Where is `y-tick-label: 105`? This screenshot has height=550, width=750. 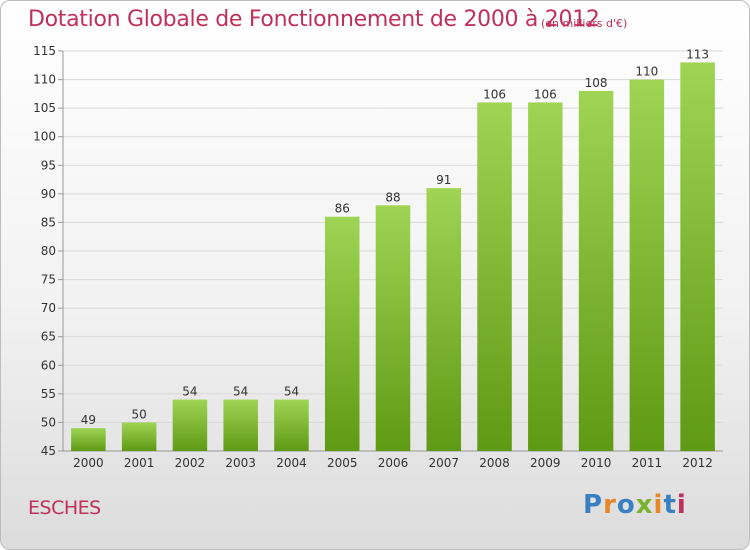
y-tick-label: 105 is located at coordinates (44, 108).